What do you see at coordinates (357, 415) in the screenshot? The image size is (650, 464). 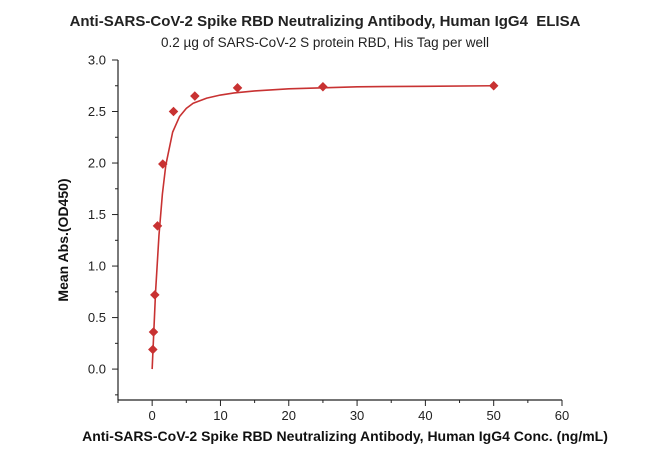 I see `x-tick-label: 30` at bounding box center [357, 415].